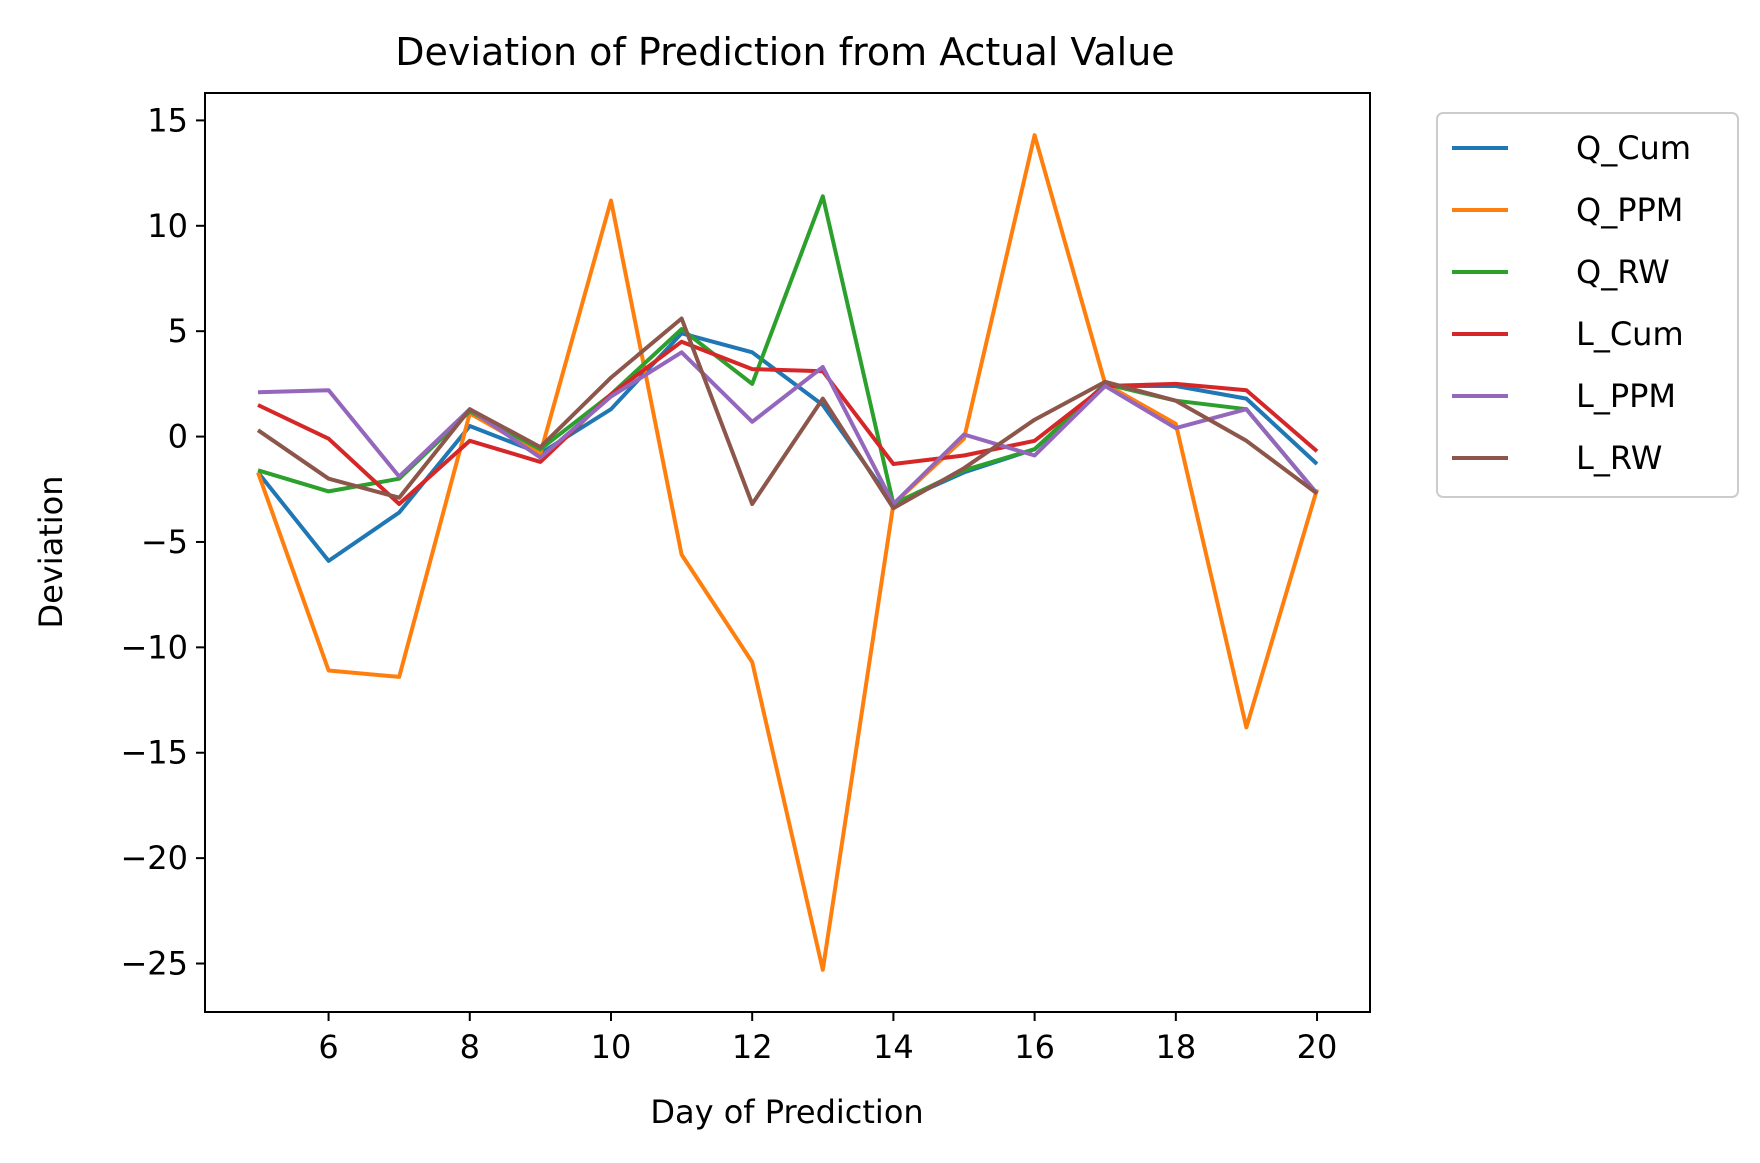 The height and width of the screenshot is (1163, 1760). What do you see at coordinates (786, 1112) in the screenshot?
I see `x-axis-label: Day of Prediction` at bounding box center [786, 1112].